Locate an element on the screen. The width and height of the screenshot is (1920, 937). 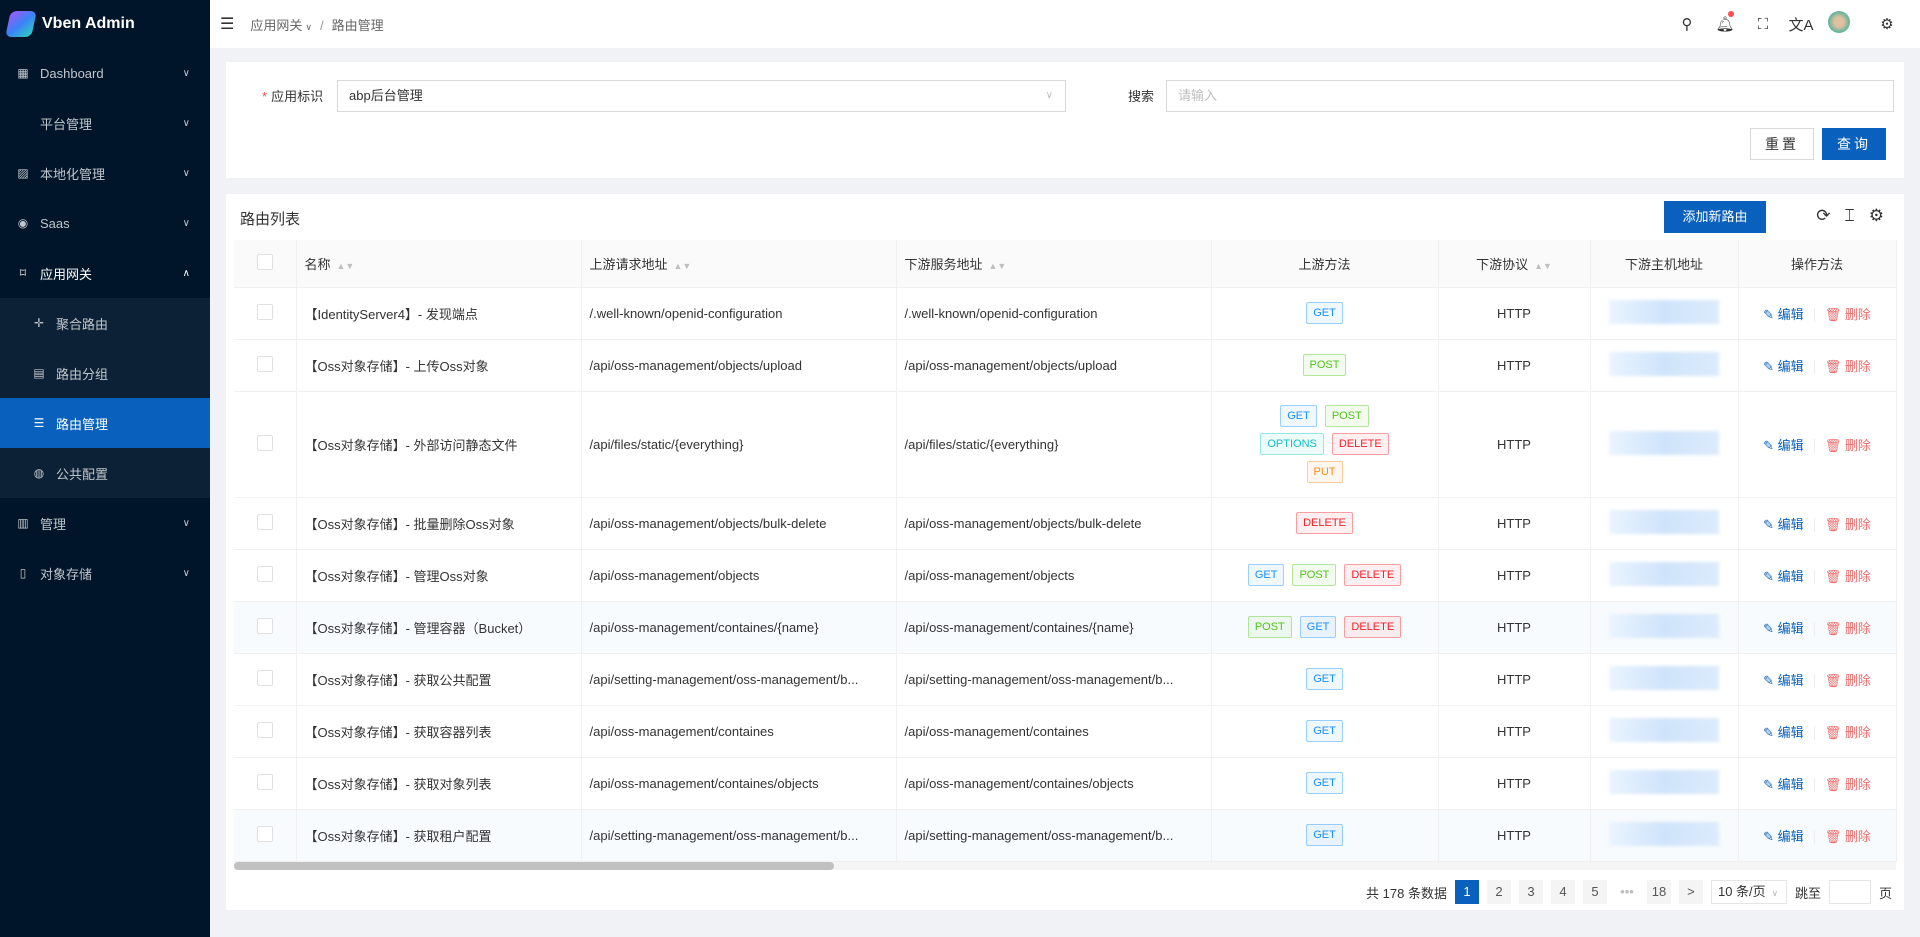
reset-button: 重置 is located at coordinates (1782, 144).